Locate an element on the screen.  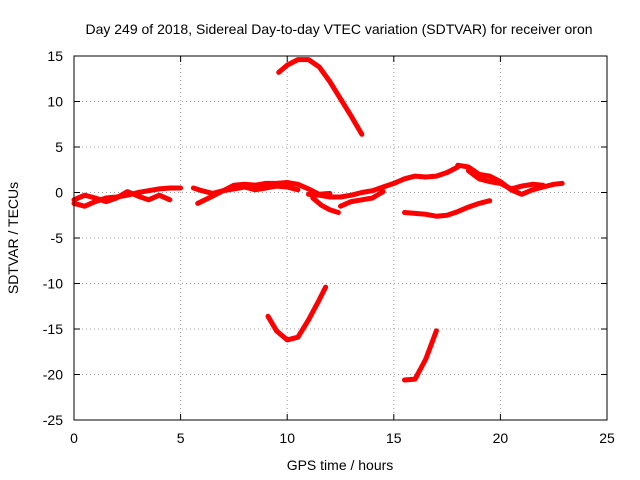
y-tick-label: -5 is located at coordinates (57, 238).